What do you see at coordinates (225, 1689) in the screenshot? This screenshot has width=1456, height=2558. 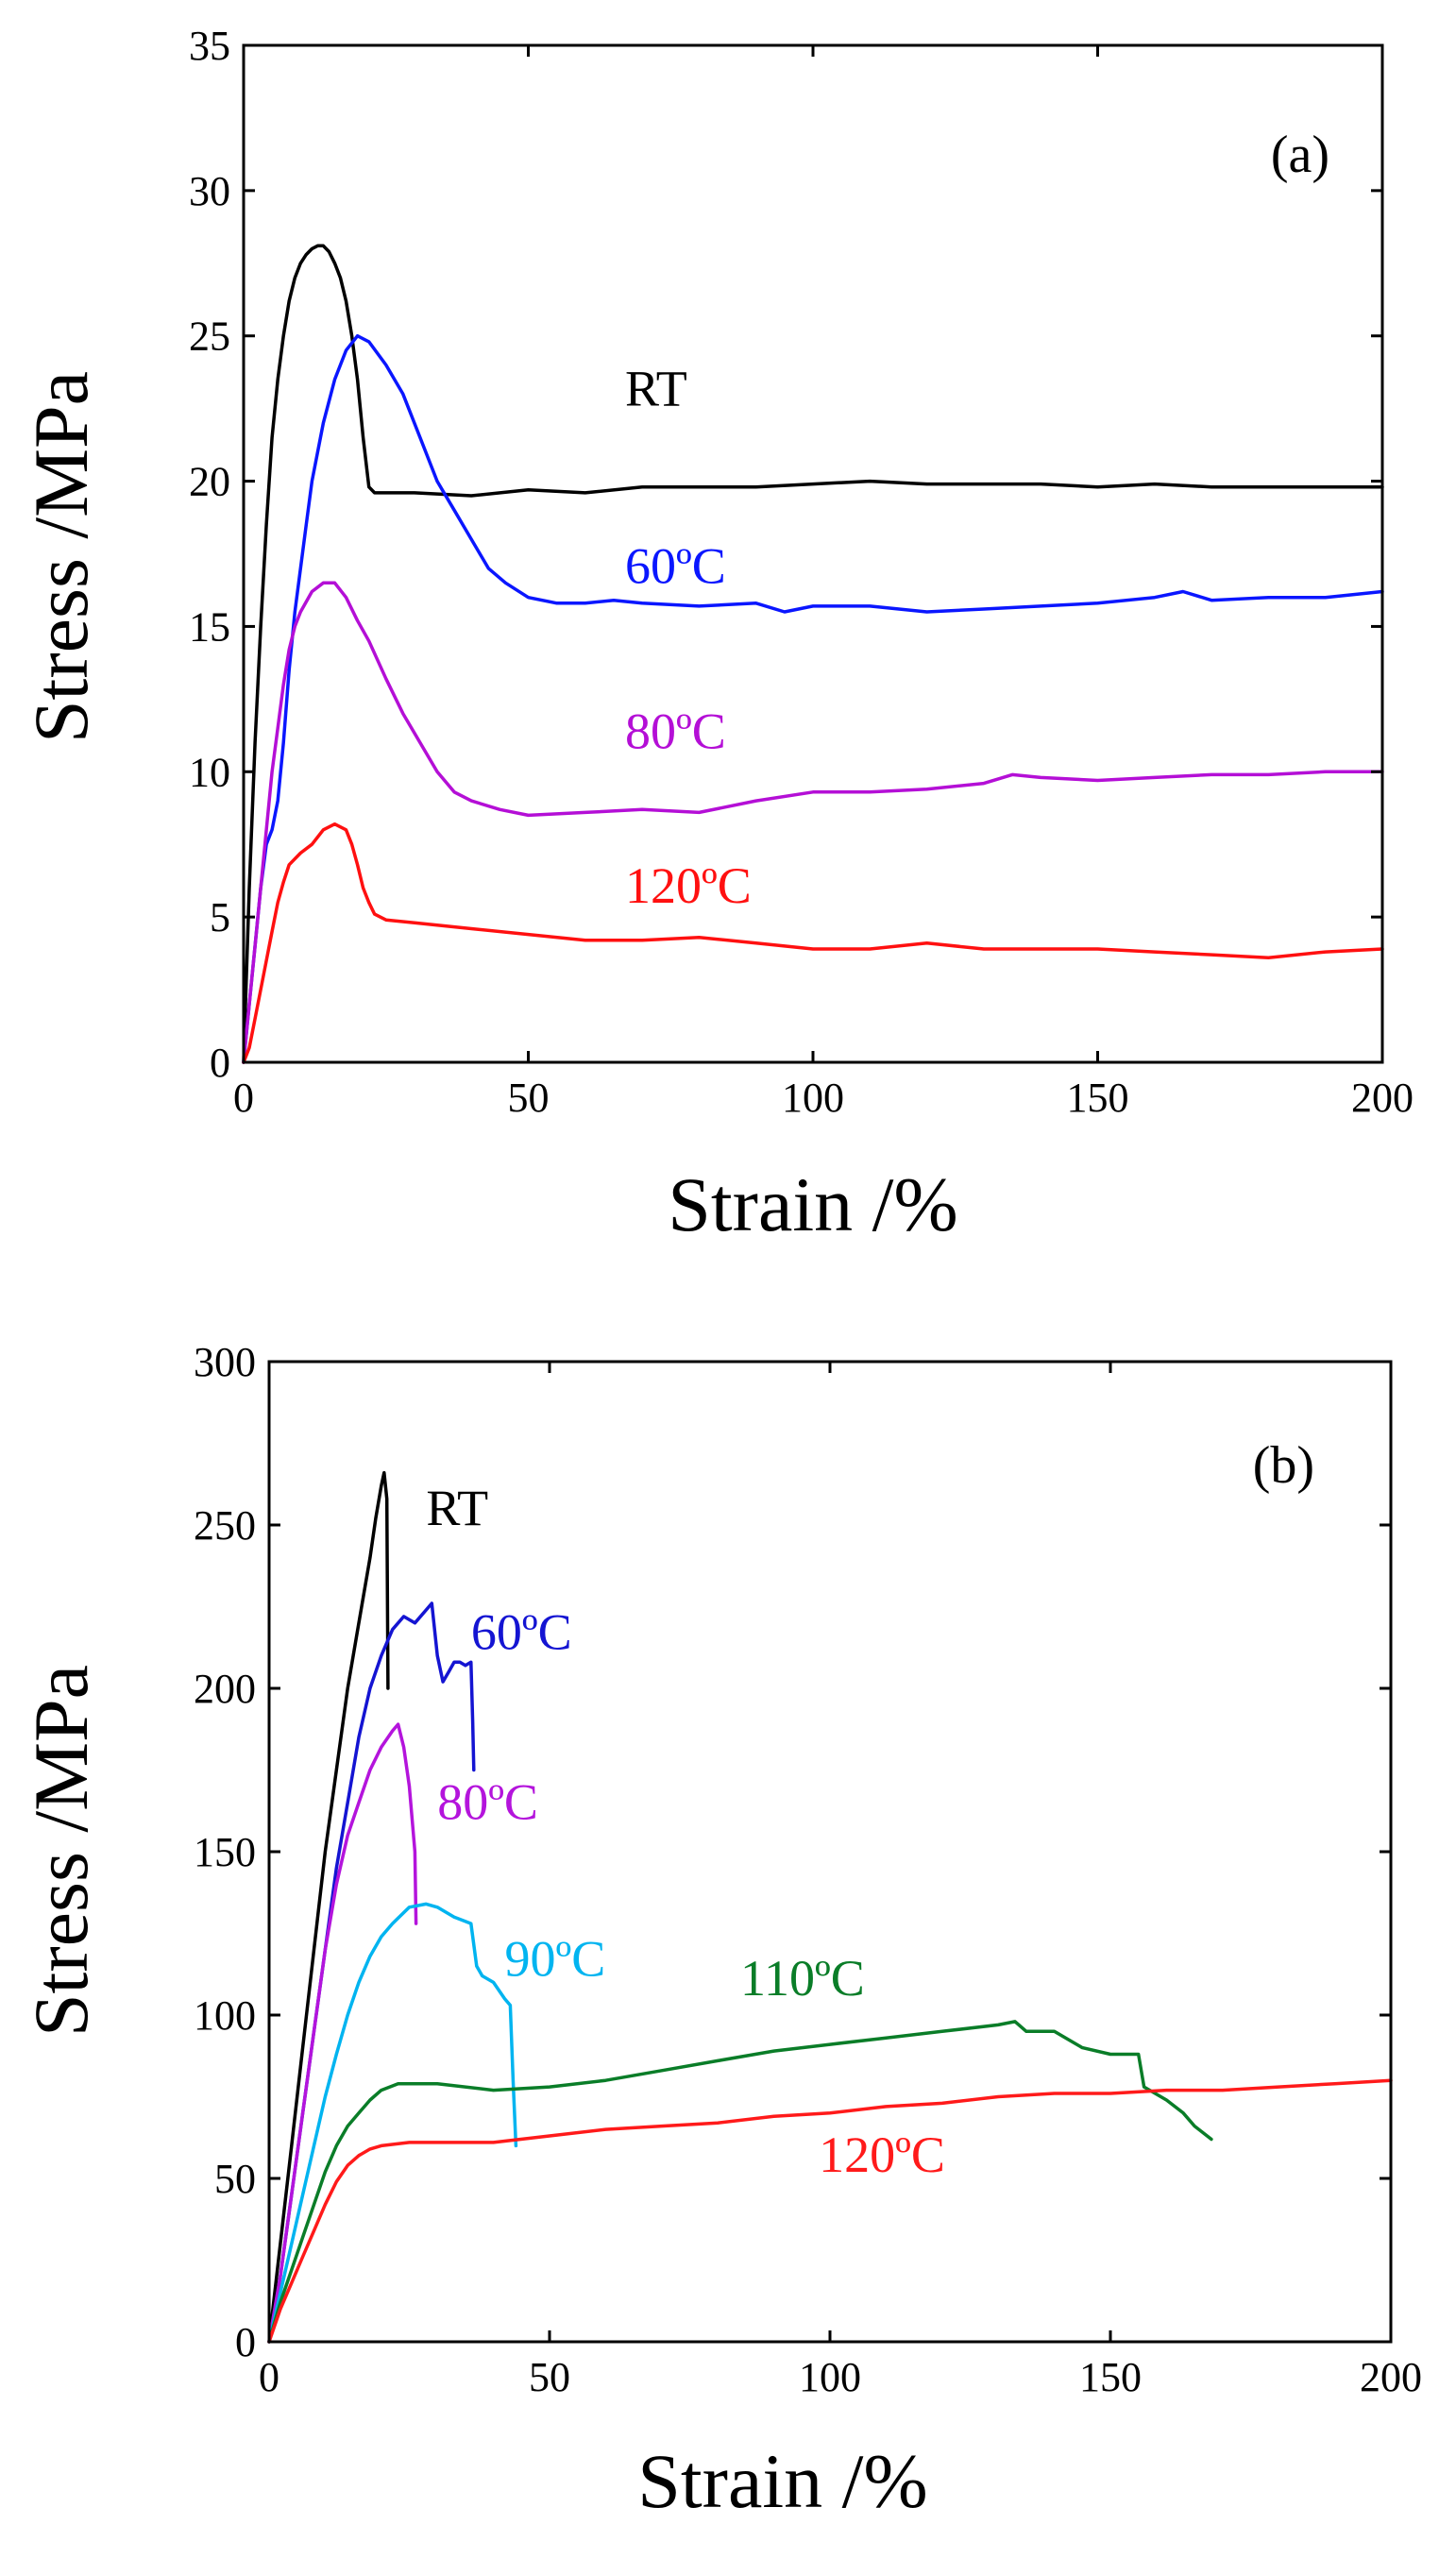 I see `y-tick-label-b-4: 200` at bounding box center [225, 1689].